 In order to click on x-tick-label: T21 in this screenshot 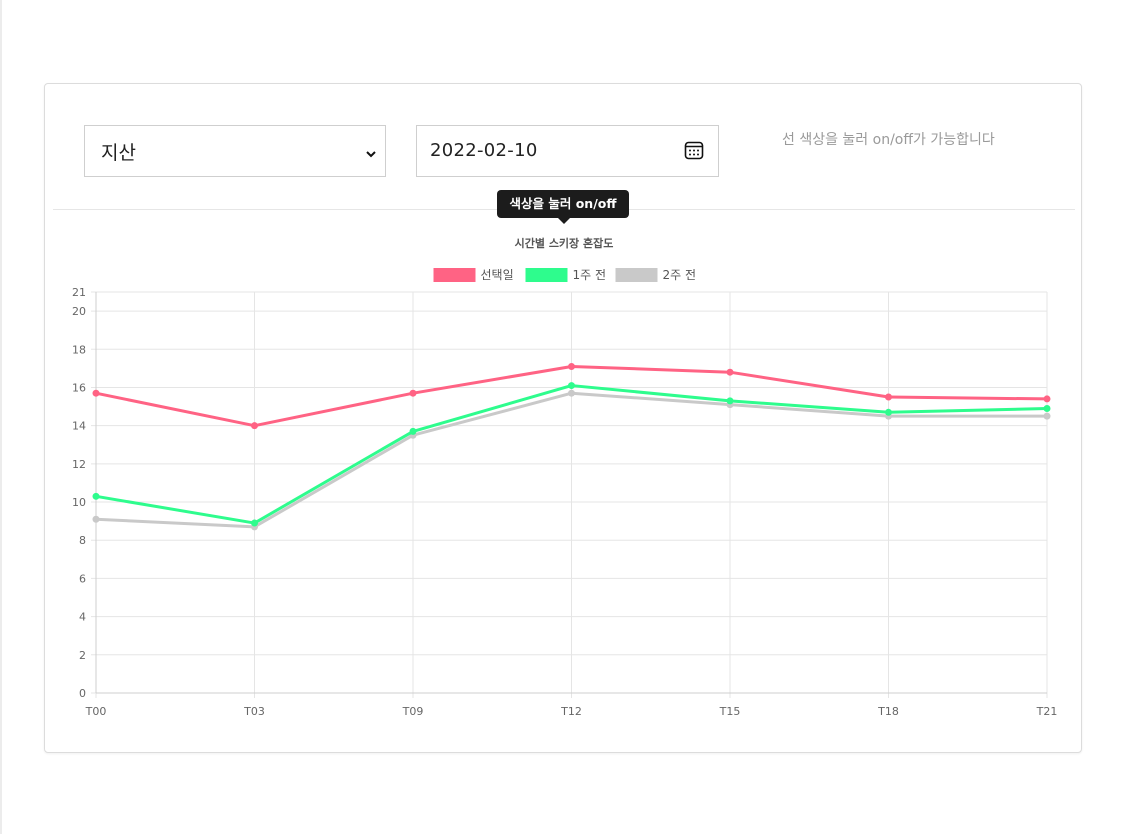, I will do `click(1047, 711)`.